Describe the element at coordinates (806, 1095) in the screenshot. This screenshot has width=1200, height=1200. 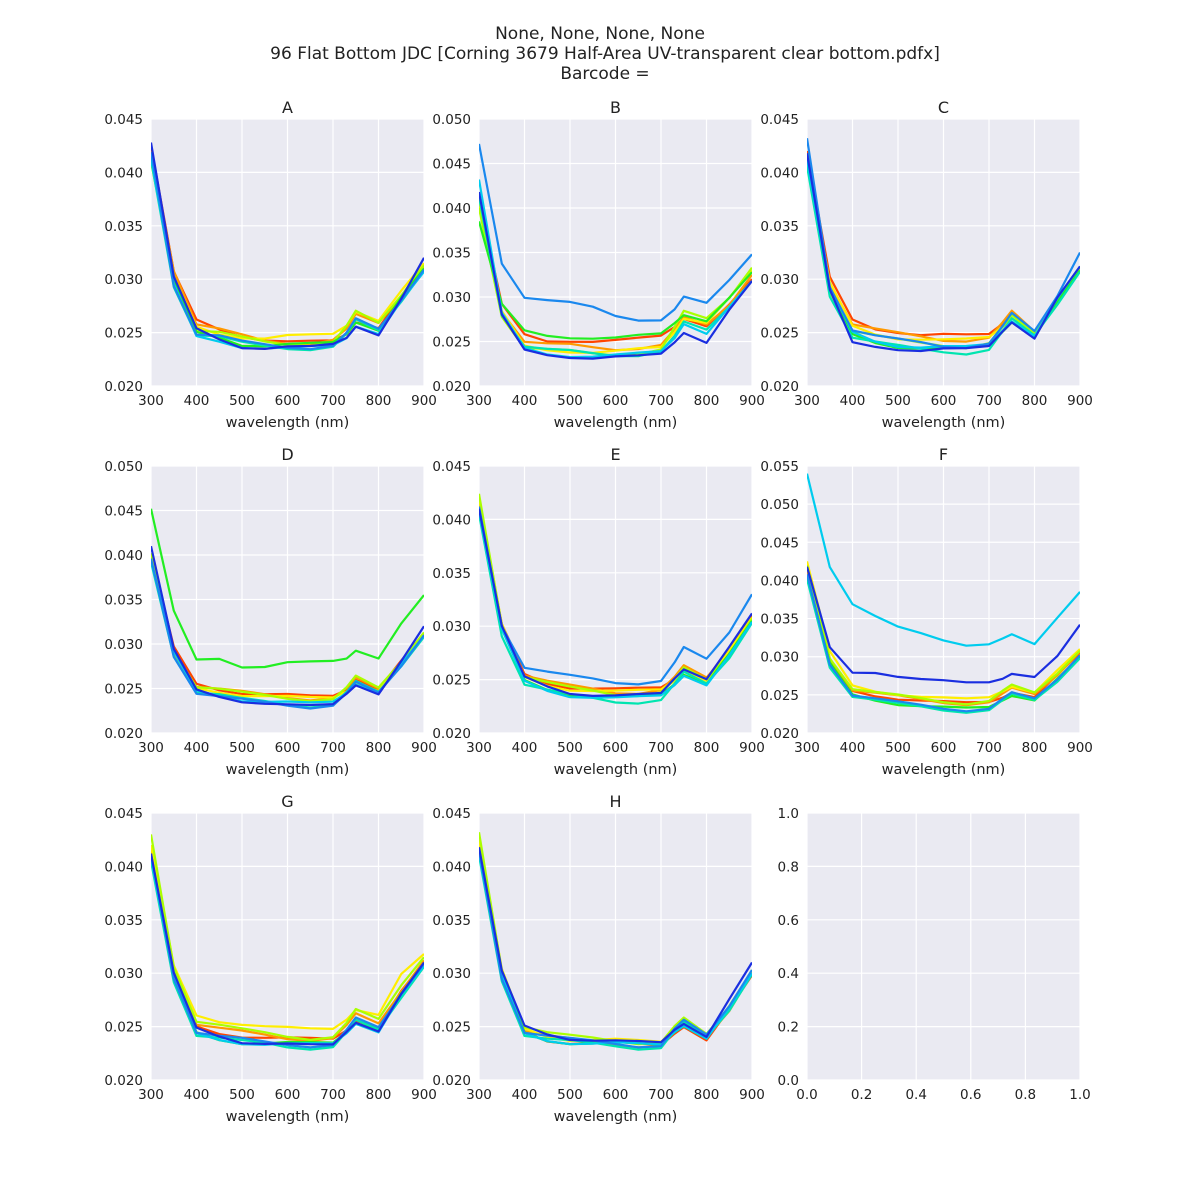
I see `x-tick-label: 0.0` at that location.